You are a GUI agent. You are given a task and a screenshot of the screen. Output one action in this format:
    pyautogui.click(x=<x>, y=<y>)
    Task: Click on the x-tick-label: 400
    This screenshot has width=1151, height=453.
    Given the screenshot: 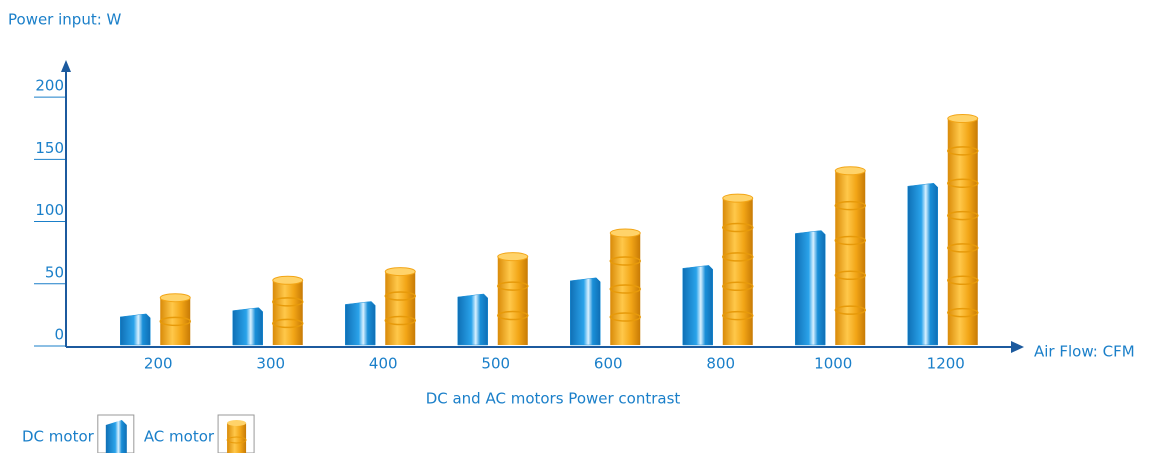 What is the action you would take?
    pyautogui.click(x=383, y=364)
    